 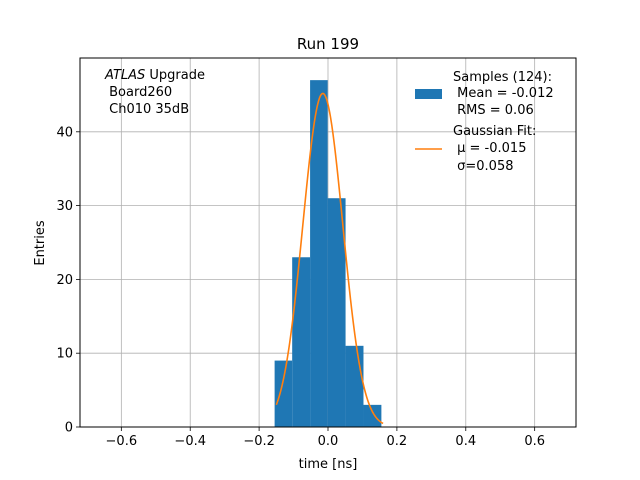 I want to click on y-axis-label: Entries, so click(x=40, y=243).